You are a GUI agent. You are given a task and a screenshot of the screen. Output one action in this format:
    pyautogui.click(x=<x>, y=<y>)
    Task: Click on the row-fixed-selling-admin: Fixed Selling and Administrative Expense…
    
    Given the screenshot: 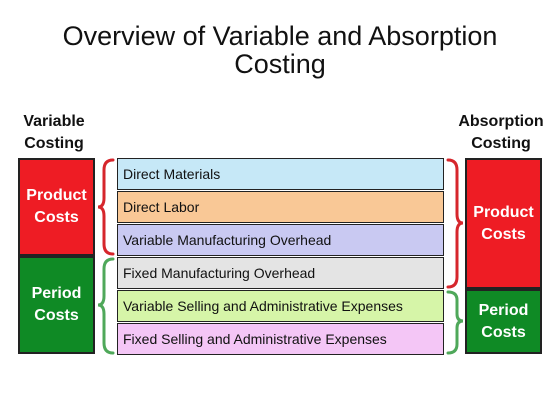 What is the action you would take?
    pyautogui.click(x=280, y=339)
    